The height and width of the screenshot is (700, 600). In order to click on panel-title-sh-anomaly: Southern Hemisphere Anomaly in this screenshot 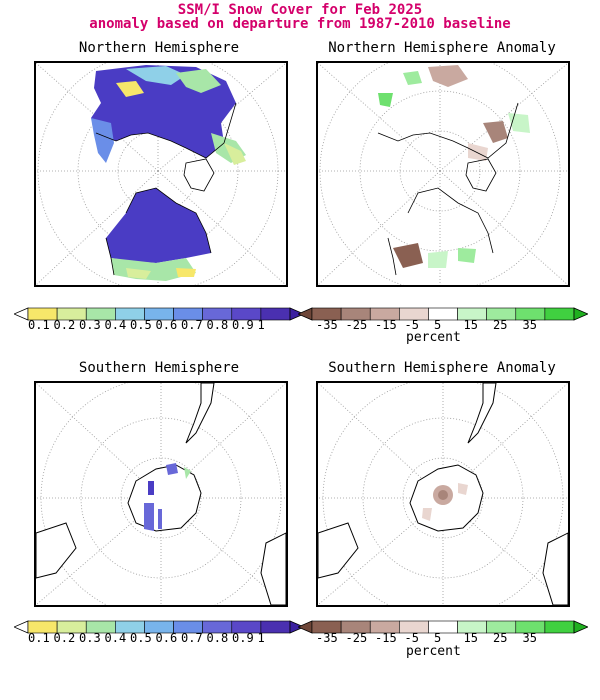, I will do `click(442, 368)`.